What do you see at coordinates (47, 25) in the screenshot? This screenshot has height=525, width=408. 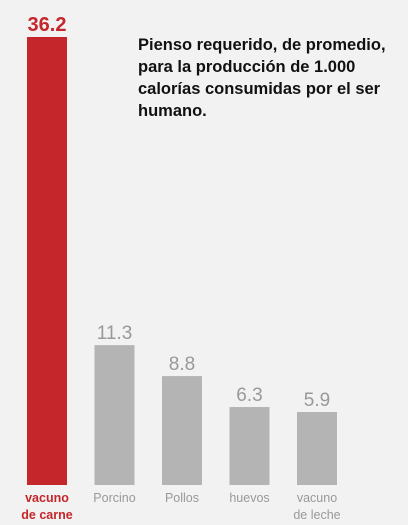 I see `value-label-1: 36.2` at bounding box center [47, 25].